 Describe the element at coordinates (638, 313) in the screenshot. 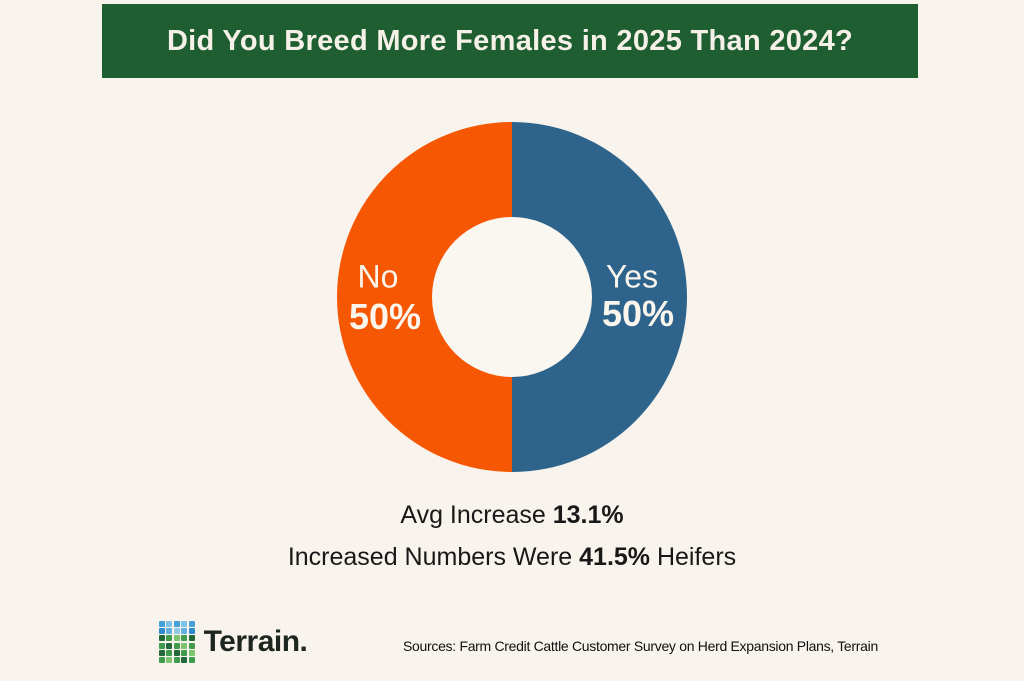

I see `slice-value-yes: 50%` at that location.